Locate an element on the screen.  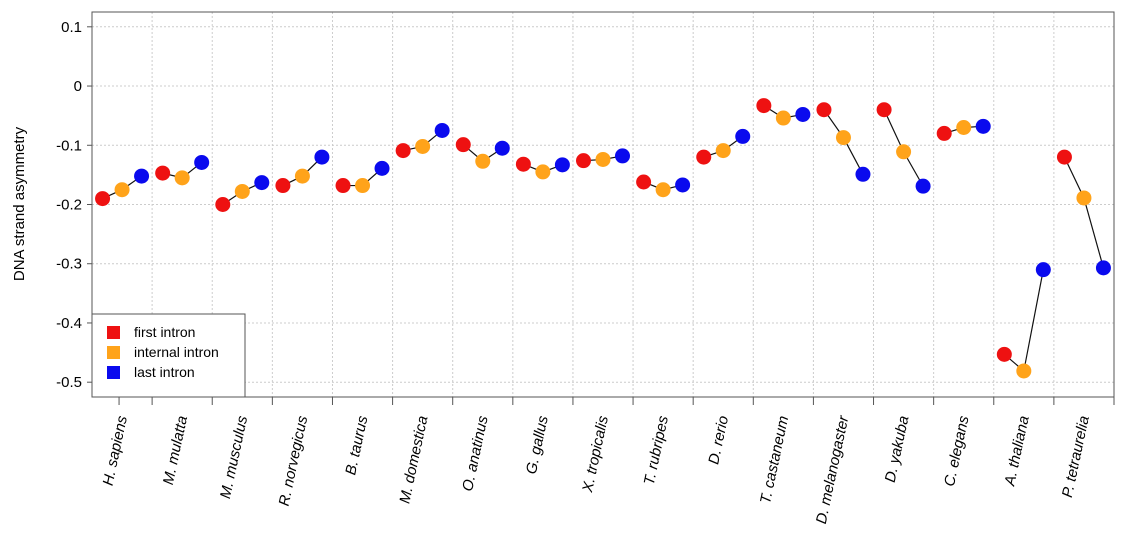
x-tick-label: G. gallus is located at coordinates (537, 445).